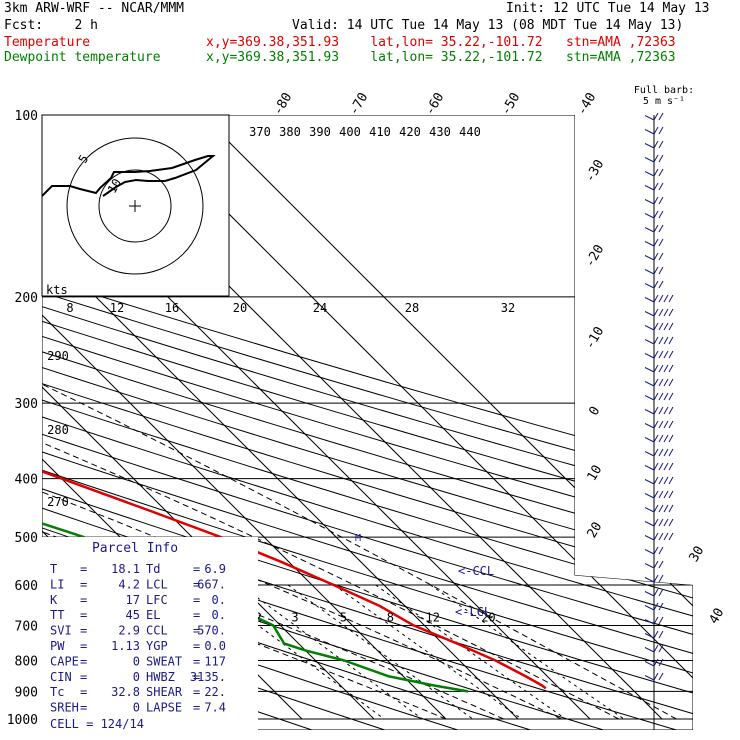  What do you see at coordinates (57, 584) in the screenshot?
I see `parcel-param-name: LI` at bounding box center [57, 584].